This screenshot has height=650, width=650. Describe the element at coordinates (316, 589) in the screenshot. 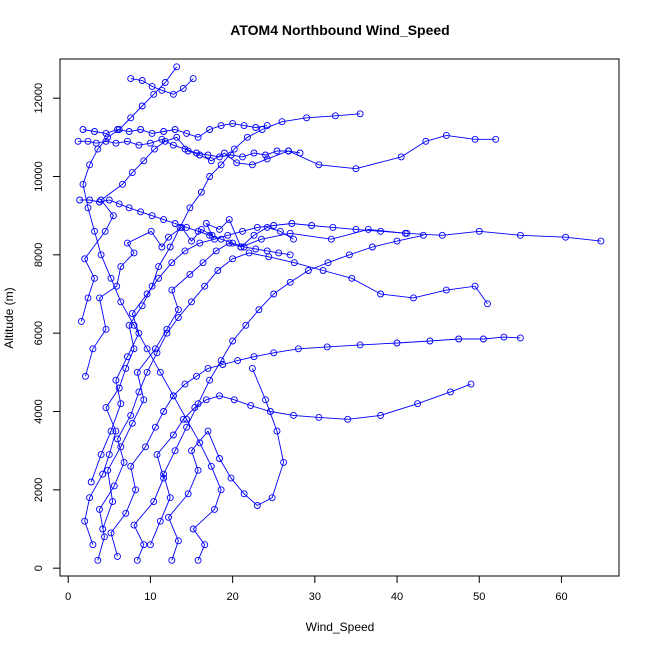

I see `x-axis: 0 10 20 30 40 50 60` at that location.